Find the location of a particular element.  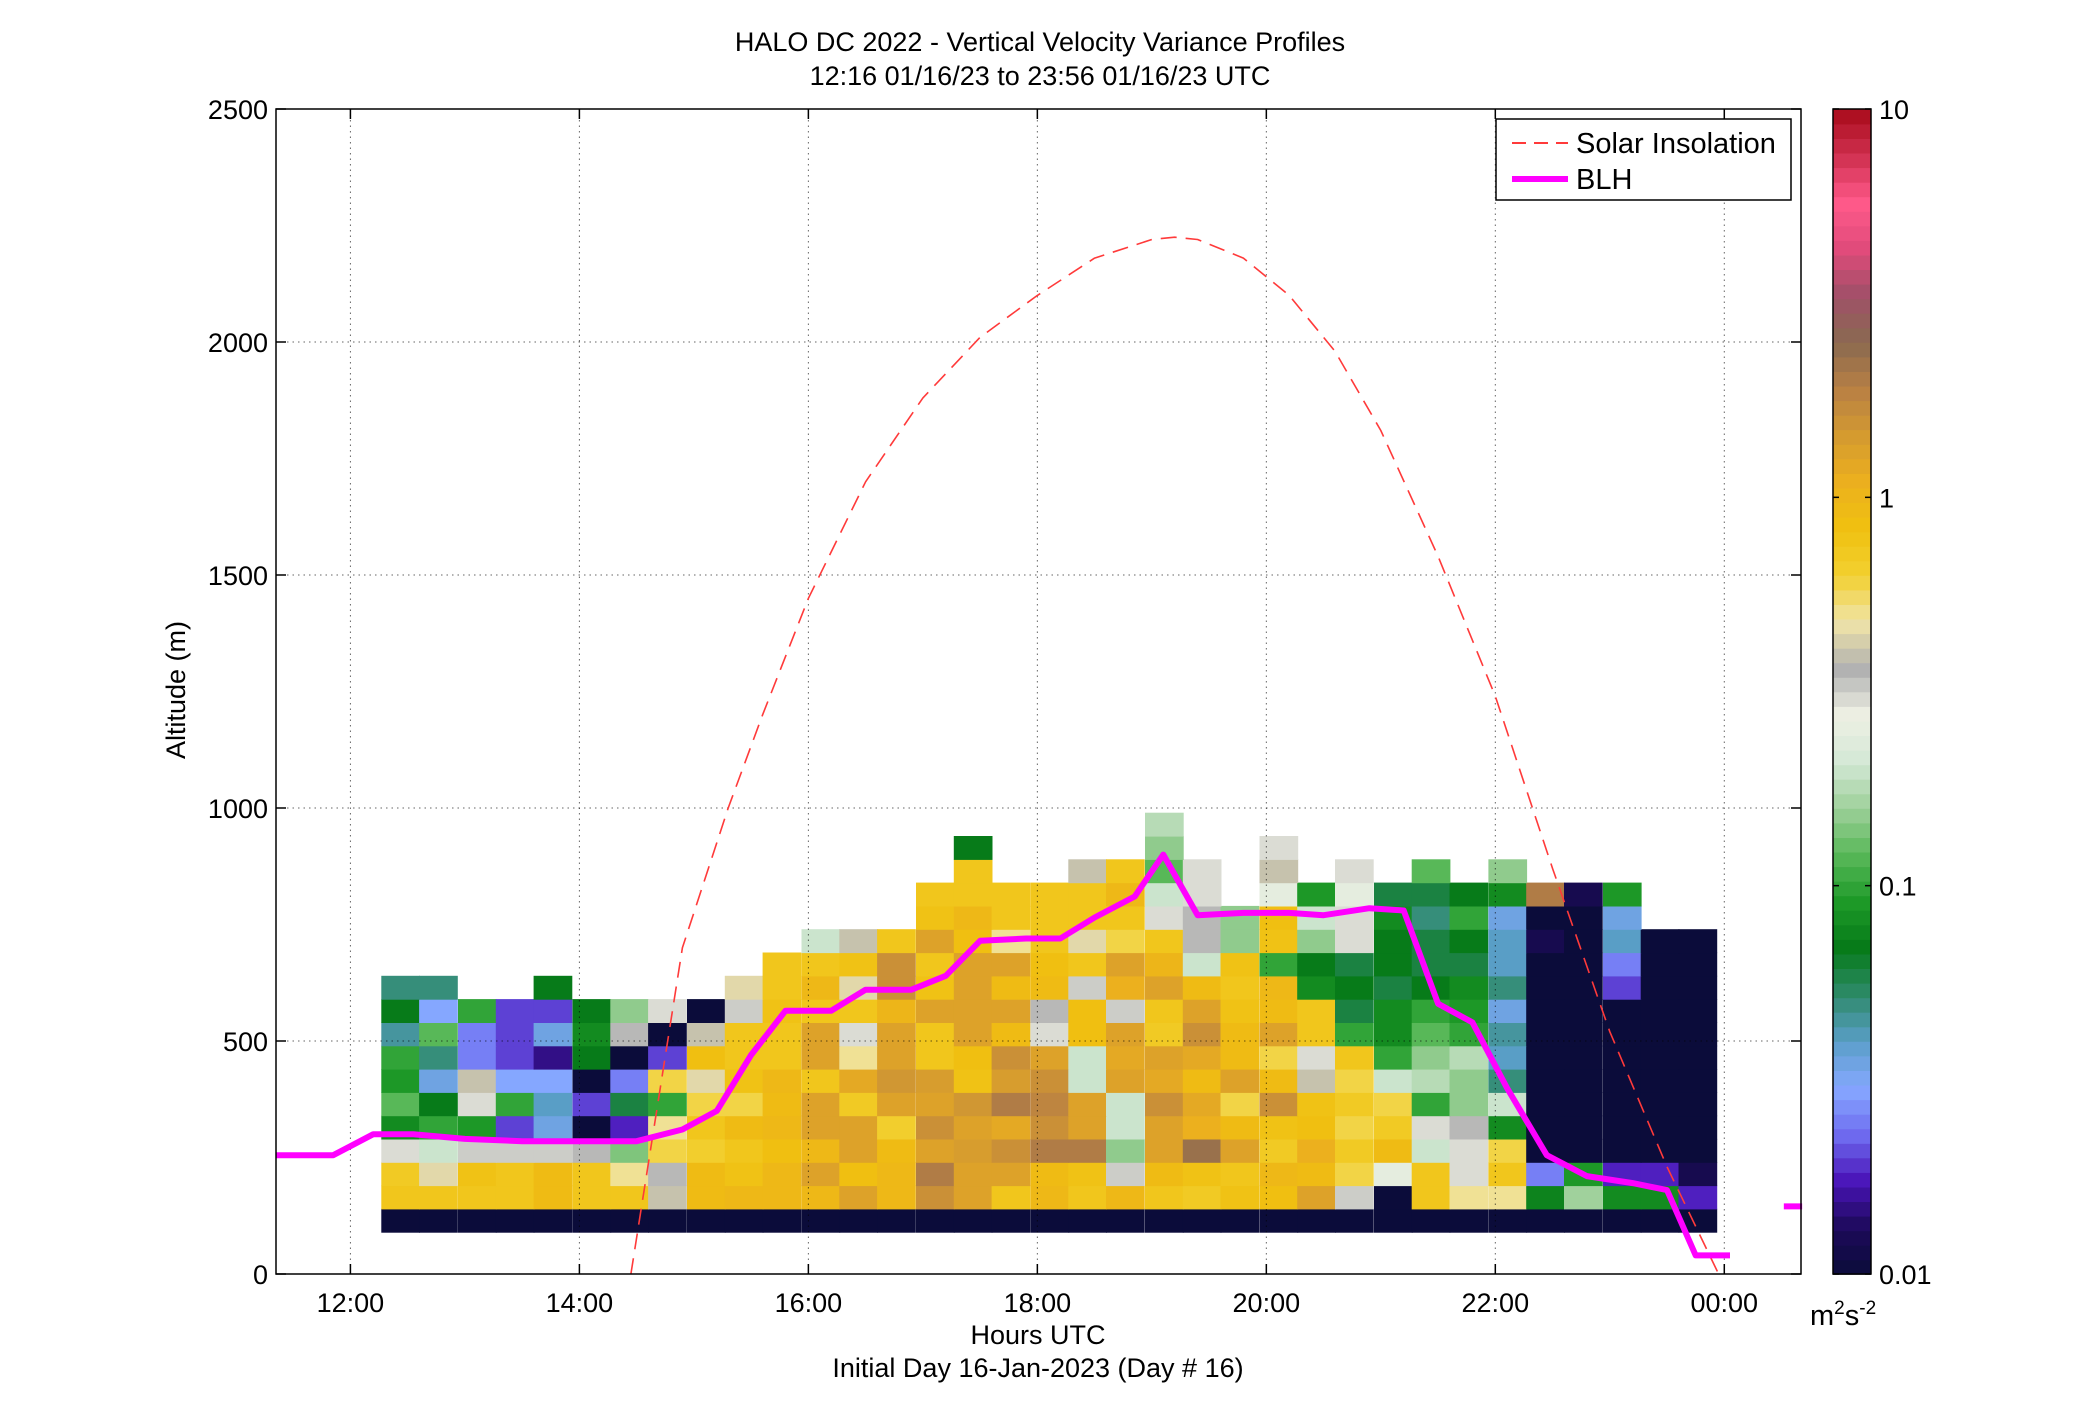

colorbar is located at coordinates (1852, 692).